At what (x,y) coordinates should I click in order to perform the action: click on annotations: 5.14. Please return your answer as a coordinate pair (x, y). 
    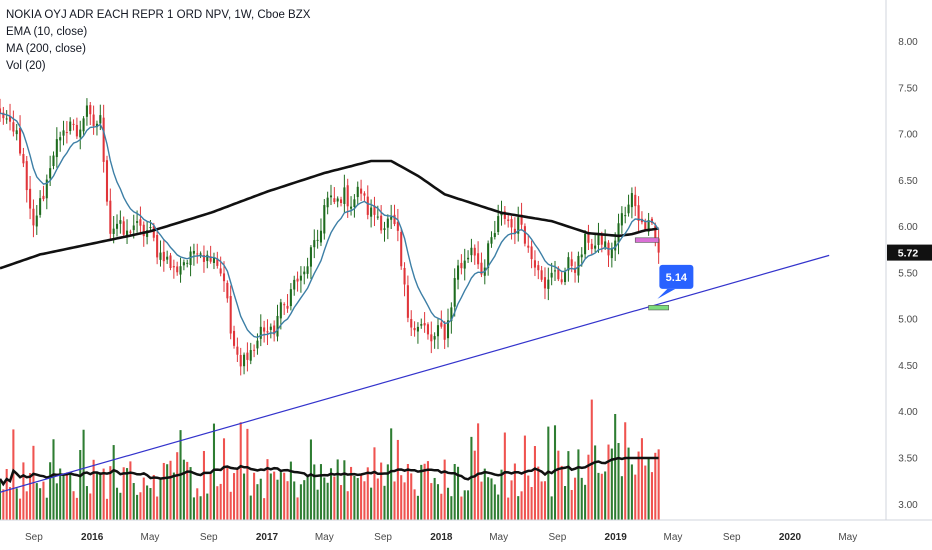
    Looking at the image, I should click on (664, 274).